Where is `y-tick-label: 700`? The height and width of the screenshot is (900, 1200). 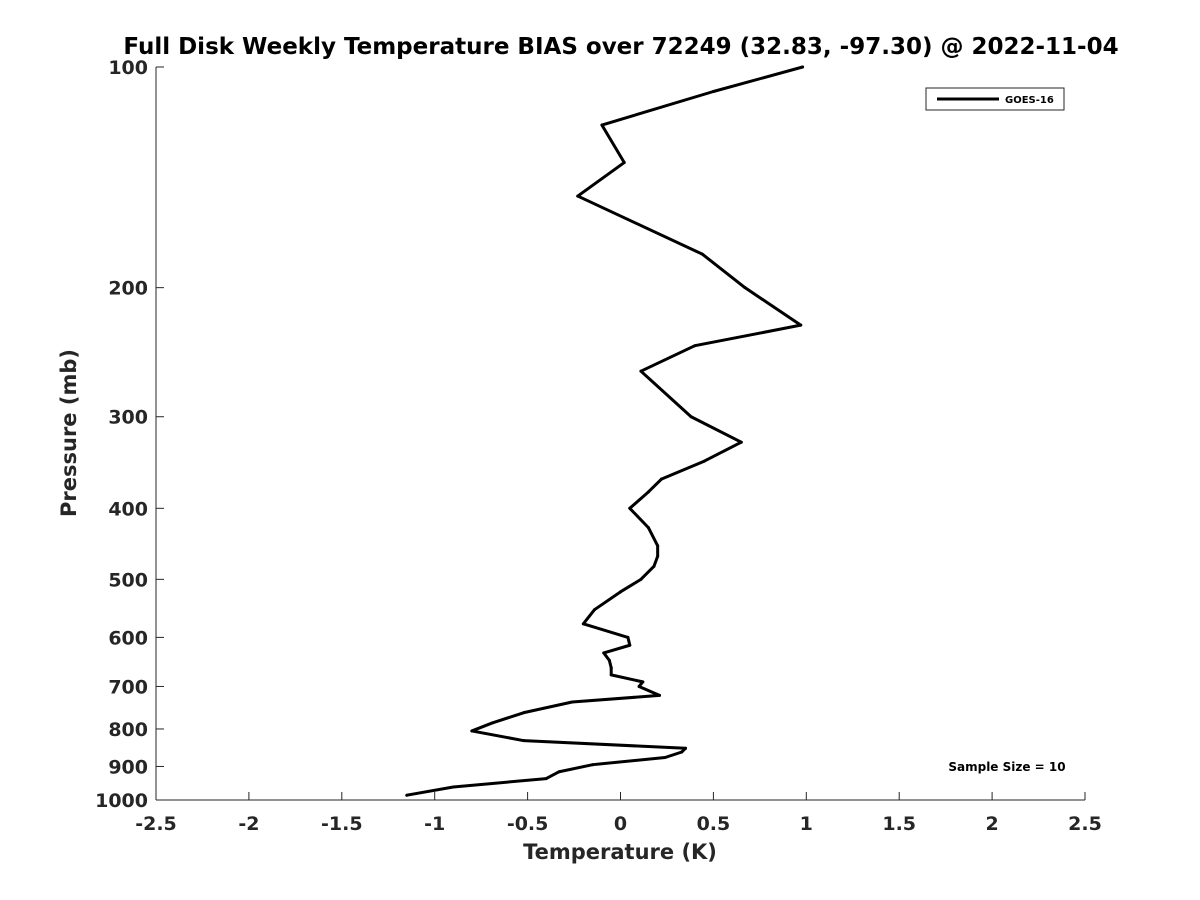
y-tick-label: 700 is located at coordinates (128, 687).